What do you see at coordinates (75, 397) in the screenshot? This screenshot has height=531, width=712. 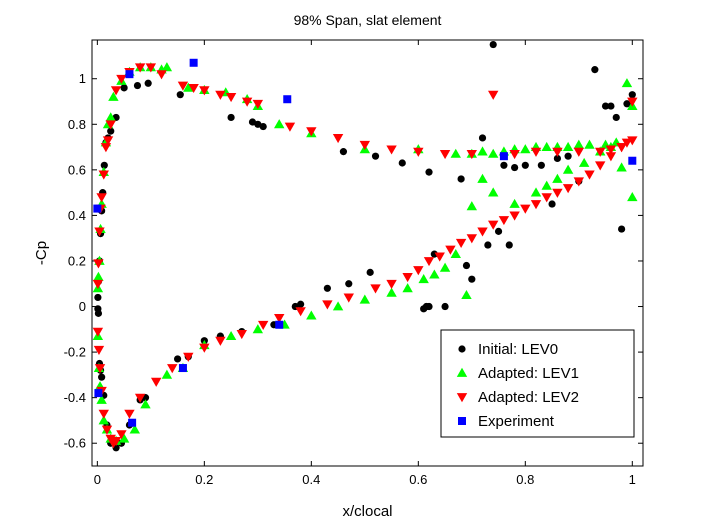 I see `y-tick-label: -0.4` at bounding box center [75, 397].